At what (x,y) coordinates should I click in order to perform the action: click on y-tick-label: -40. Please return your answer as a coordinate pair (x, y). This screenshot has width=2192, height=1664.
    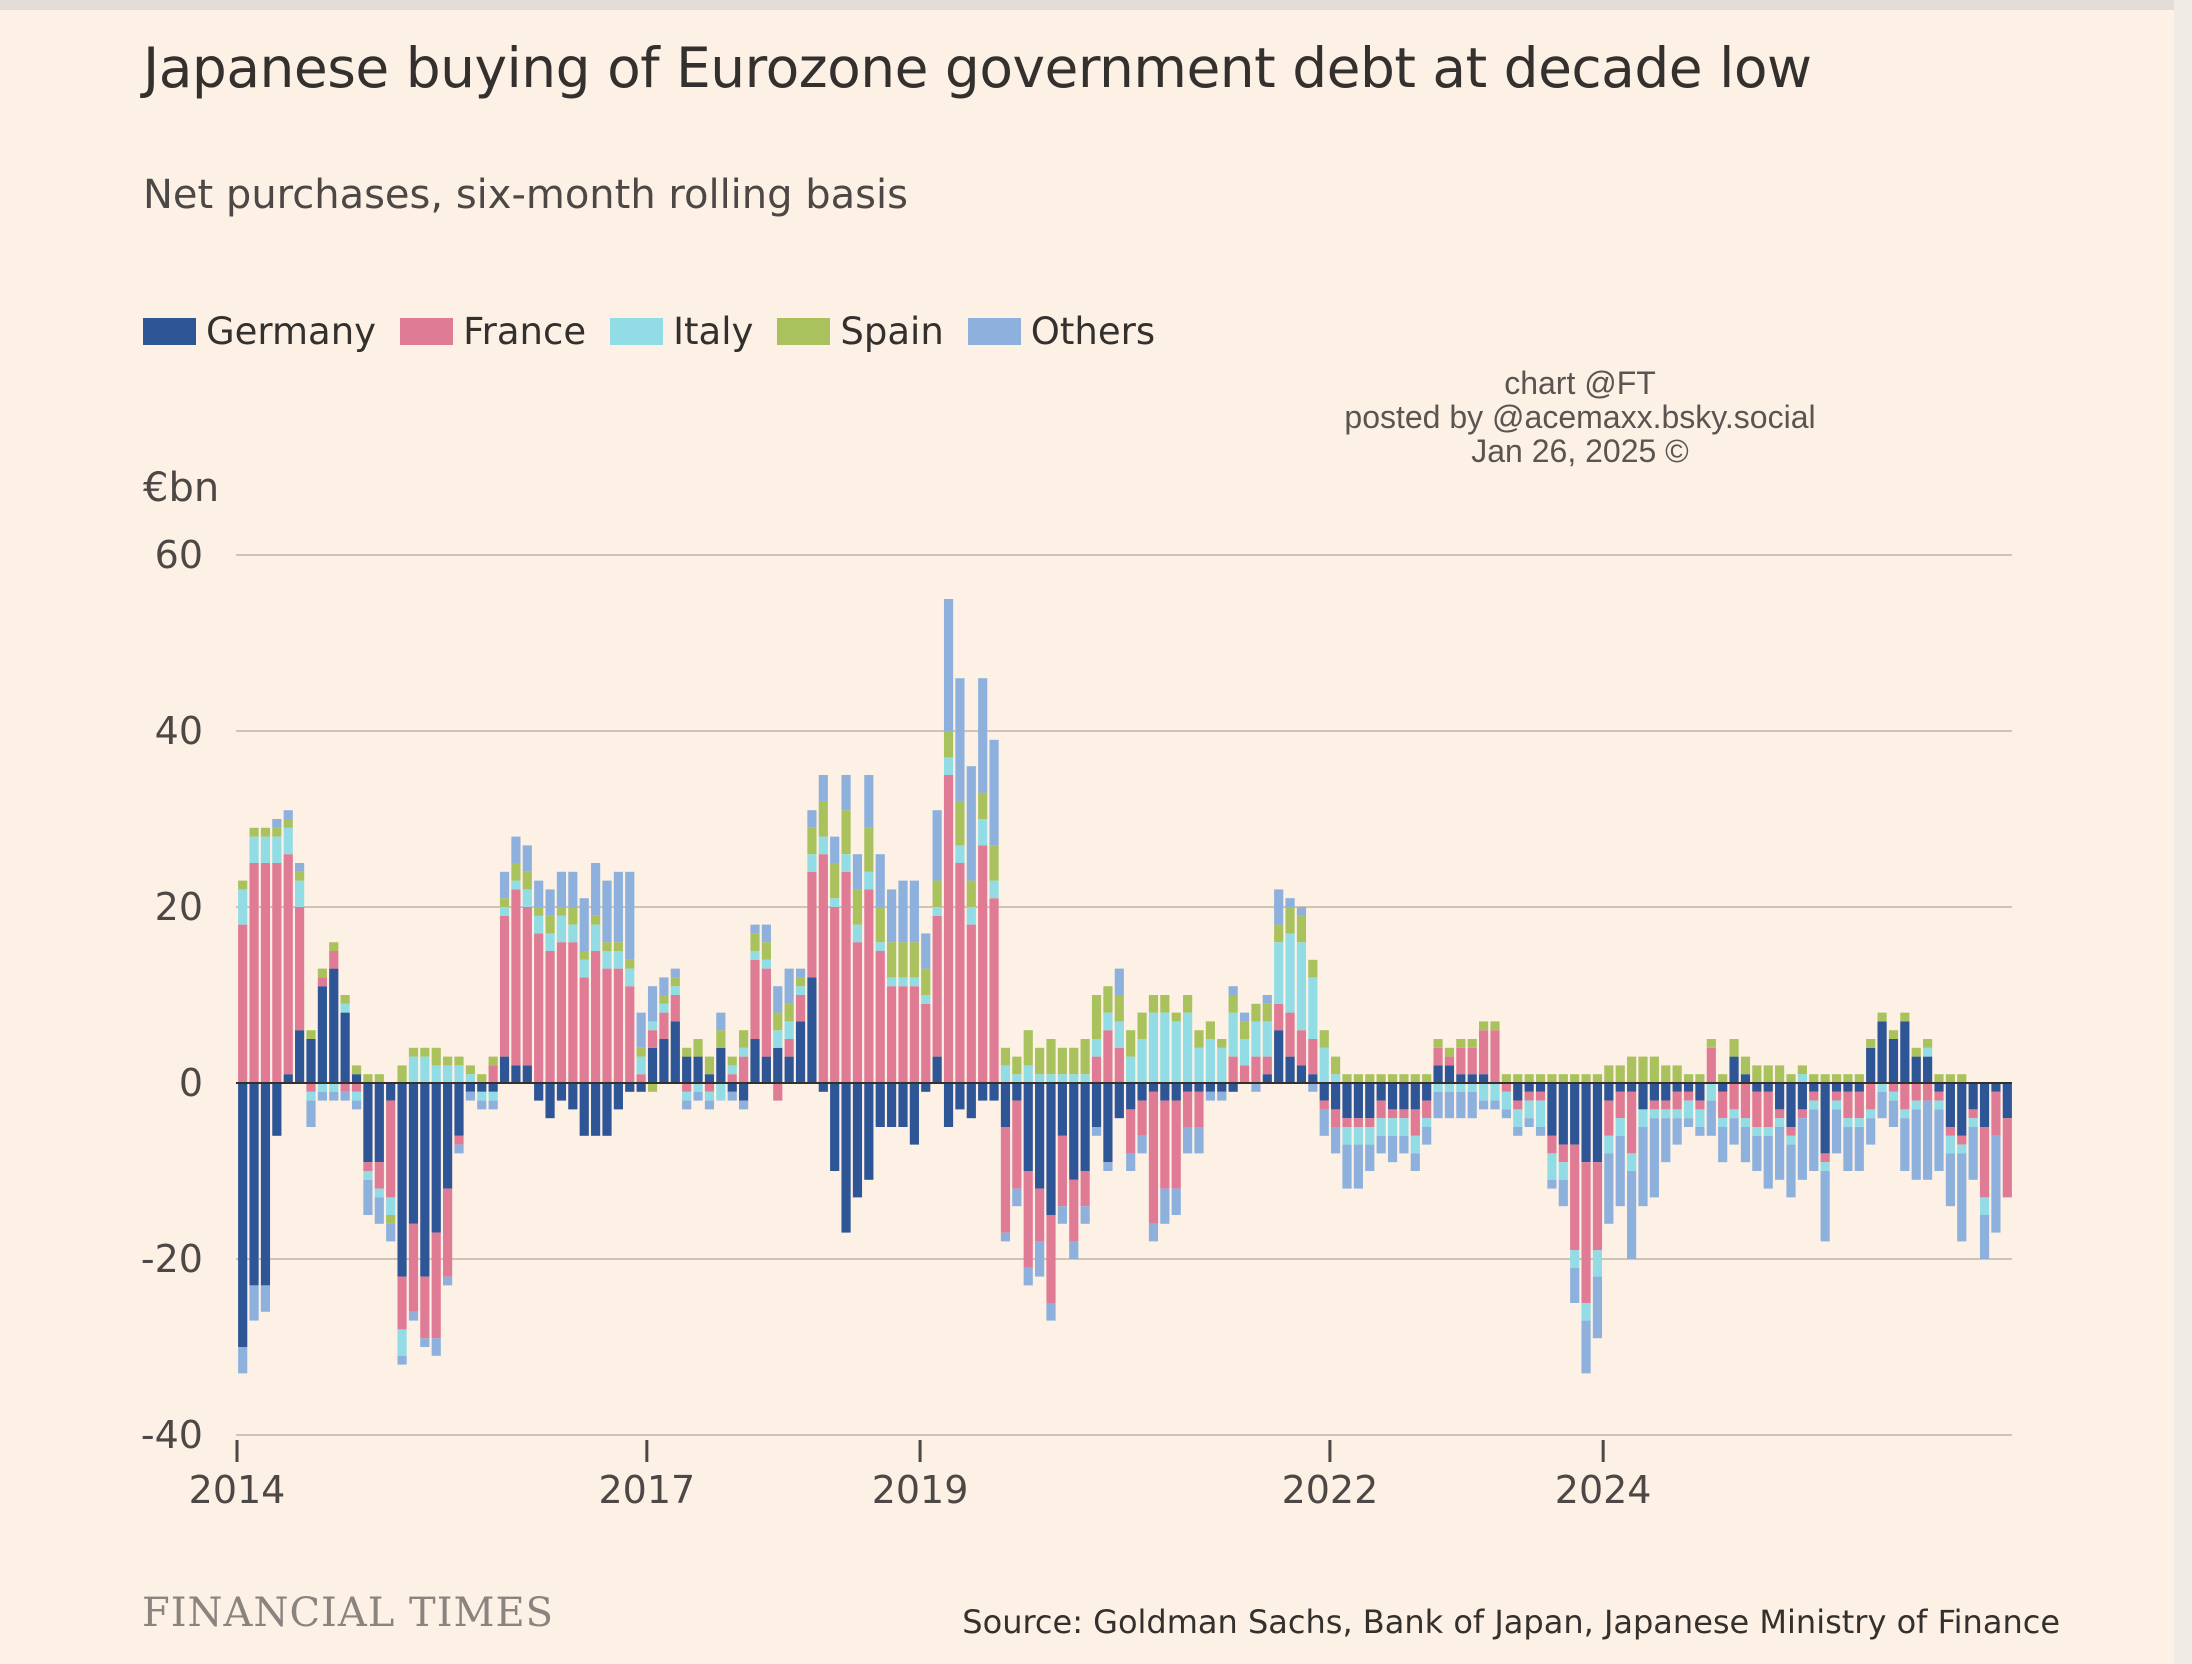
    Looking at the image, I should click on (172, 1435).